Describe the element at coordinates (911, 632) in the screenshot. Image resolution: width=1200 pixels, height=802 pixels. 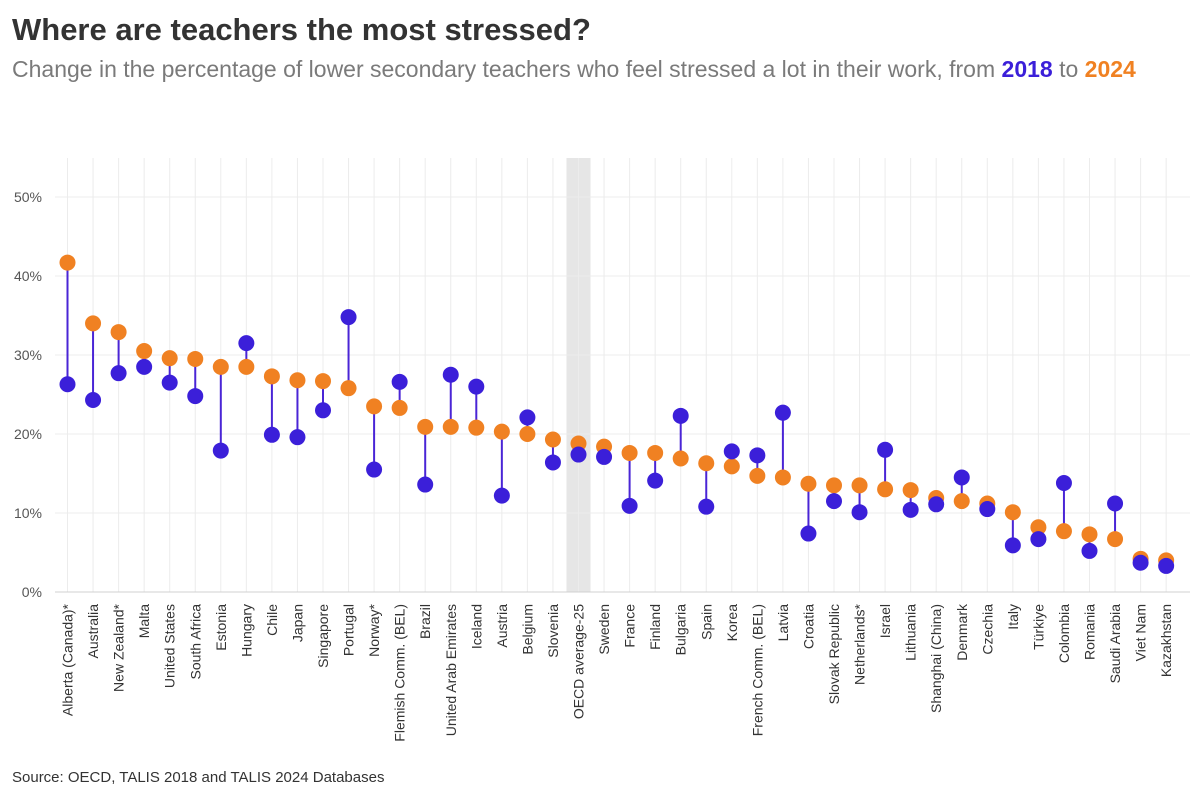
I see `x-category-label: Lithuania` at that location.